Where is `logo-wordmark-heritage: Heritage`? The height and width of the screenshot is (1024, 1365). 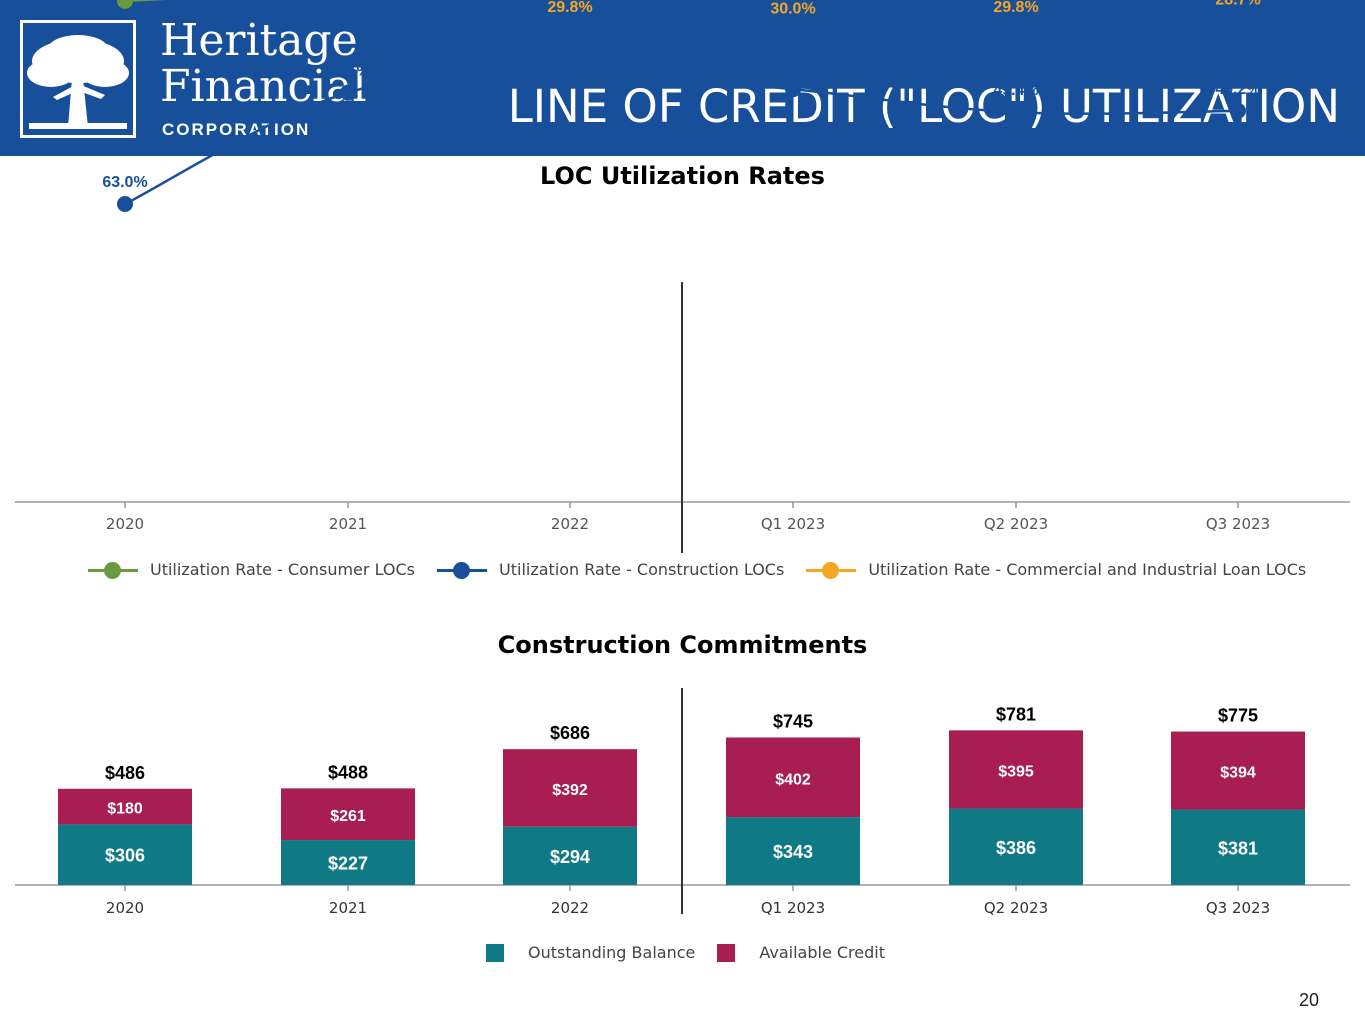 logo-wordmark-heritage: Heritage is located at coordinates (259, 40).